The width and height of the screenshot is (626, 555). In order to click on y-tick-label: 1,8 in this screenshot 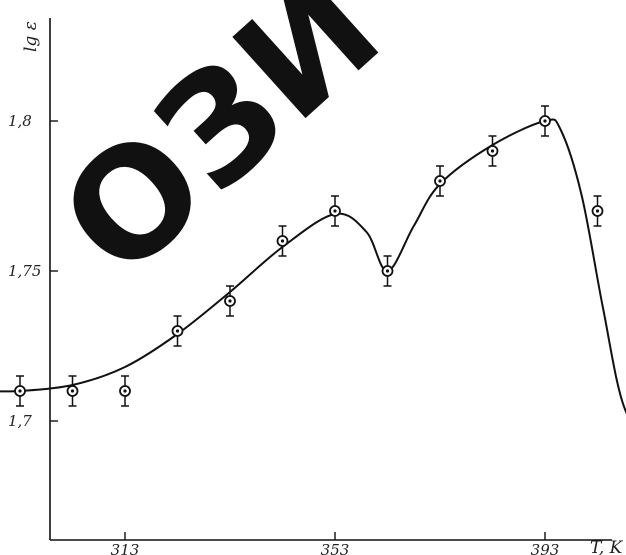, I will do `click(20, 121)`.